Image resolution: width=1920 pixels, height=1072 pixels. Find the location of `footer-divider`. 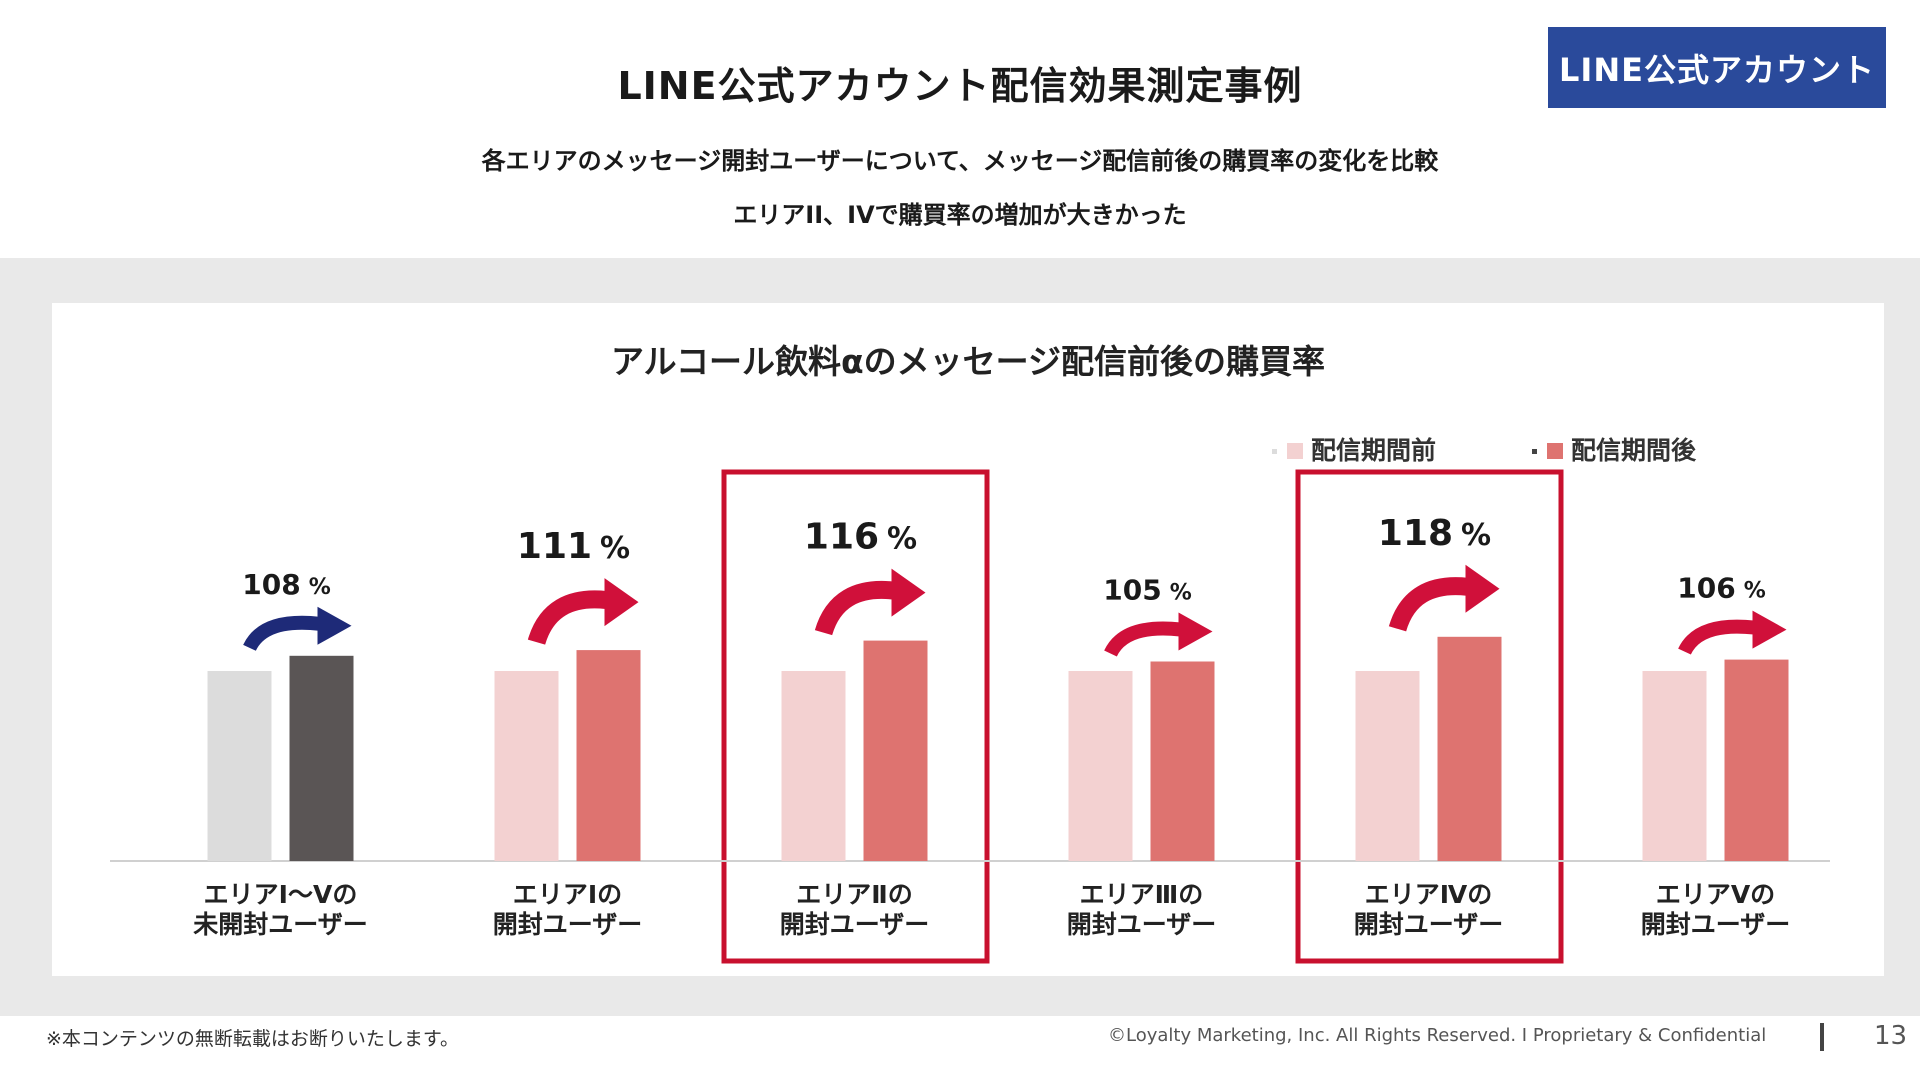

footer-divider is located at coordinates (1822, 1037).